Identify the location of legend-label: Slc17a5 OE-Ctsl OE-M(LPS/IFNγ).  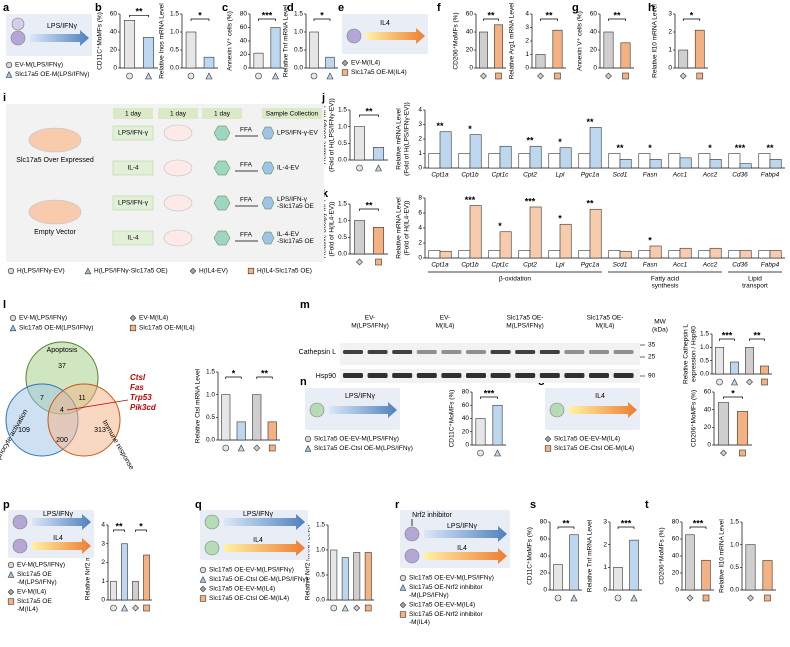
(363, 448).